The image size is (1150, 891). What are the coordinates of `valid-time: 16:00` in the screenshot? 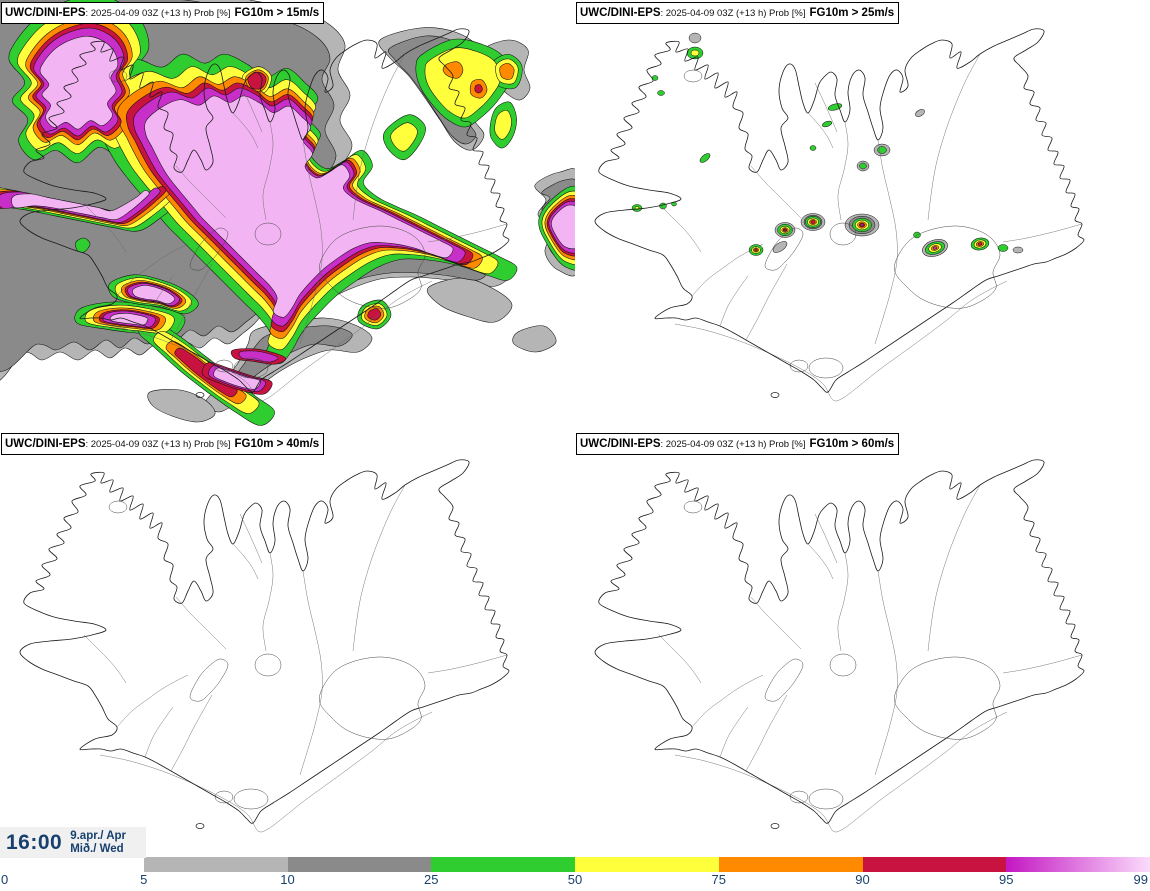 It's located at (34, 842).